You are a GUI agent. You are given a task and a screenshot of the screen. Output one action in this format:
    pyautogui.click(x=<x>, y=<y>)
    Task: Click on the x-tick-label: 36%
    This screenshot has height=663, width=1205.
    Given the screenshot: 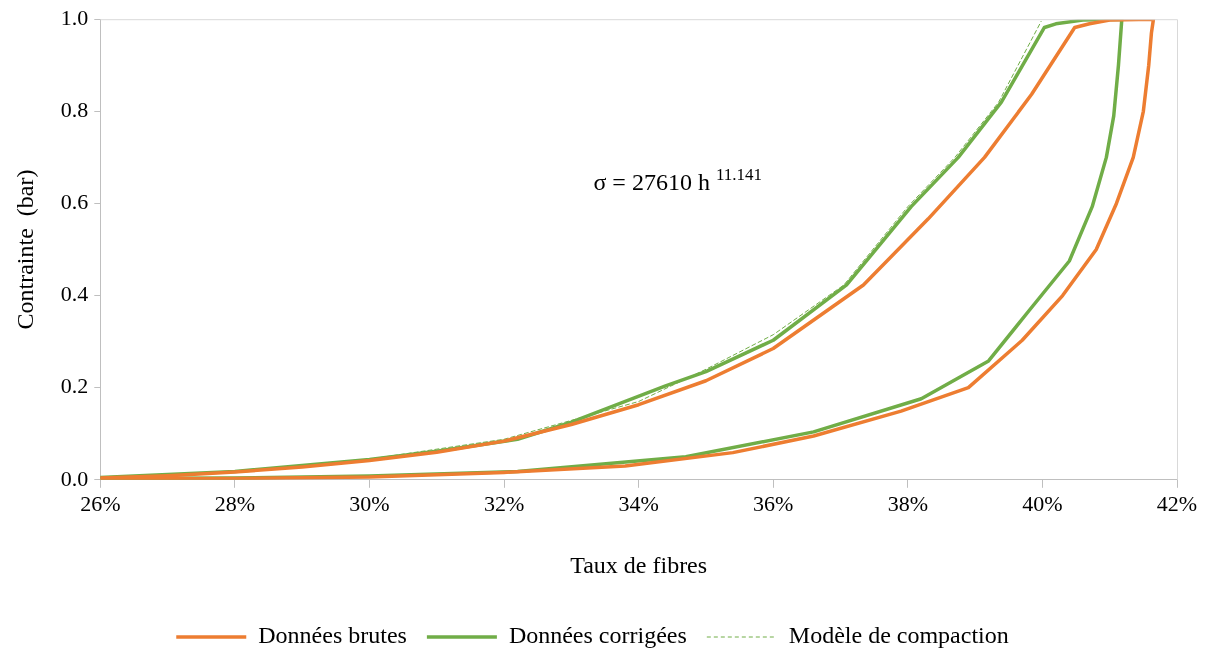 What is the action you would take?
    pyautogui.click(x=773, y=503)
    